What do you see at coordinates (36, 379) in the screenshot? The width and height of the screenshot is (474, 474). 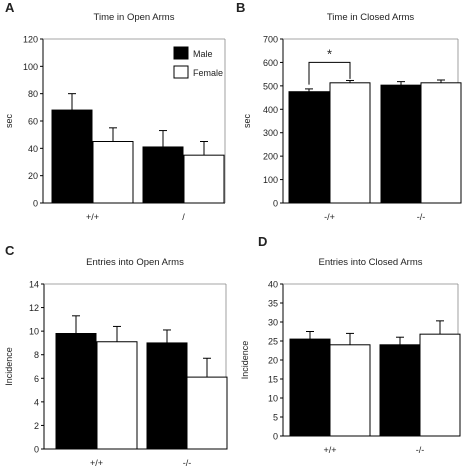 I see `y-tick-label: 6` at bounding box center [36, 379].